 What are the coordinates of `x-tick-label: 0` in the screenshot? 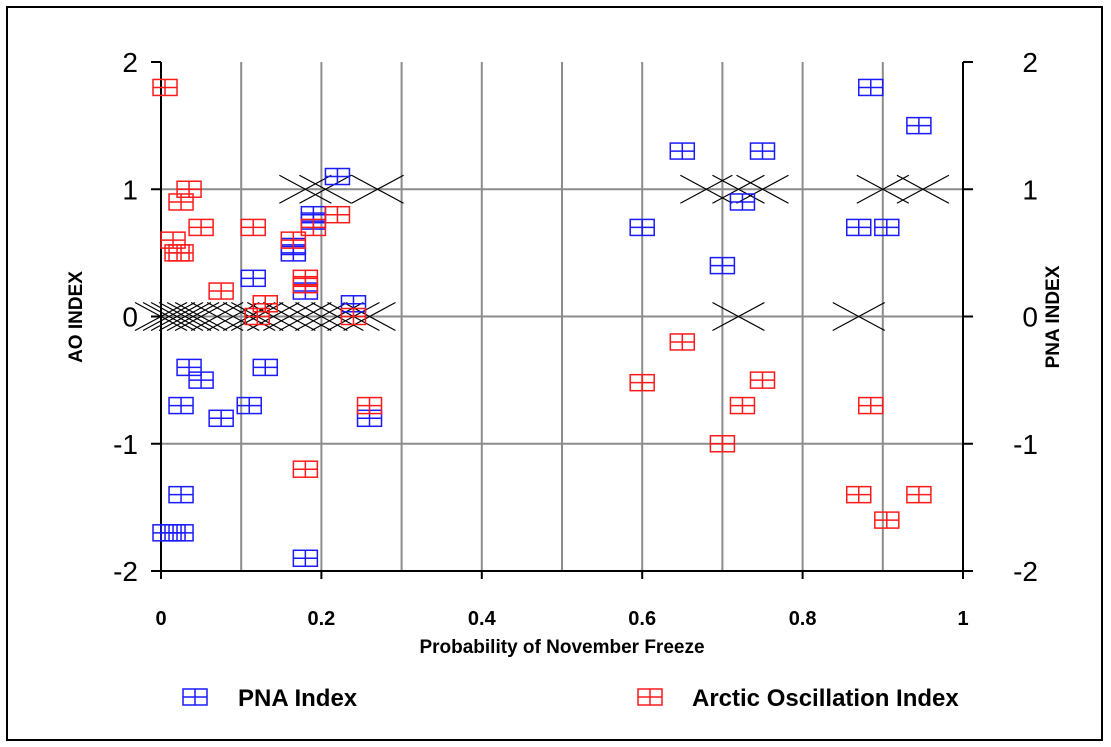 It's located at (160, 619).